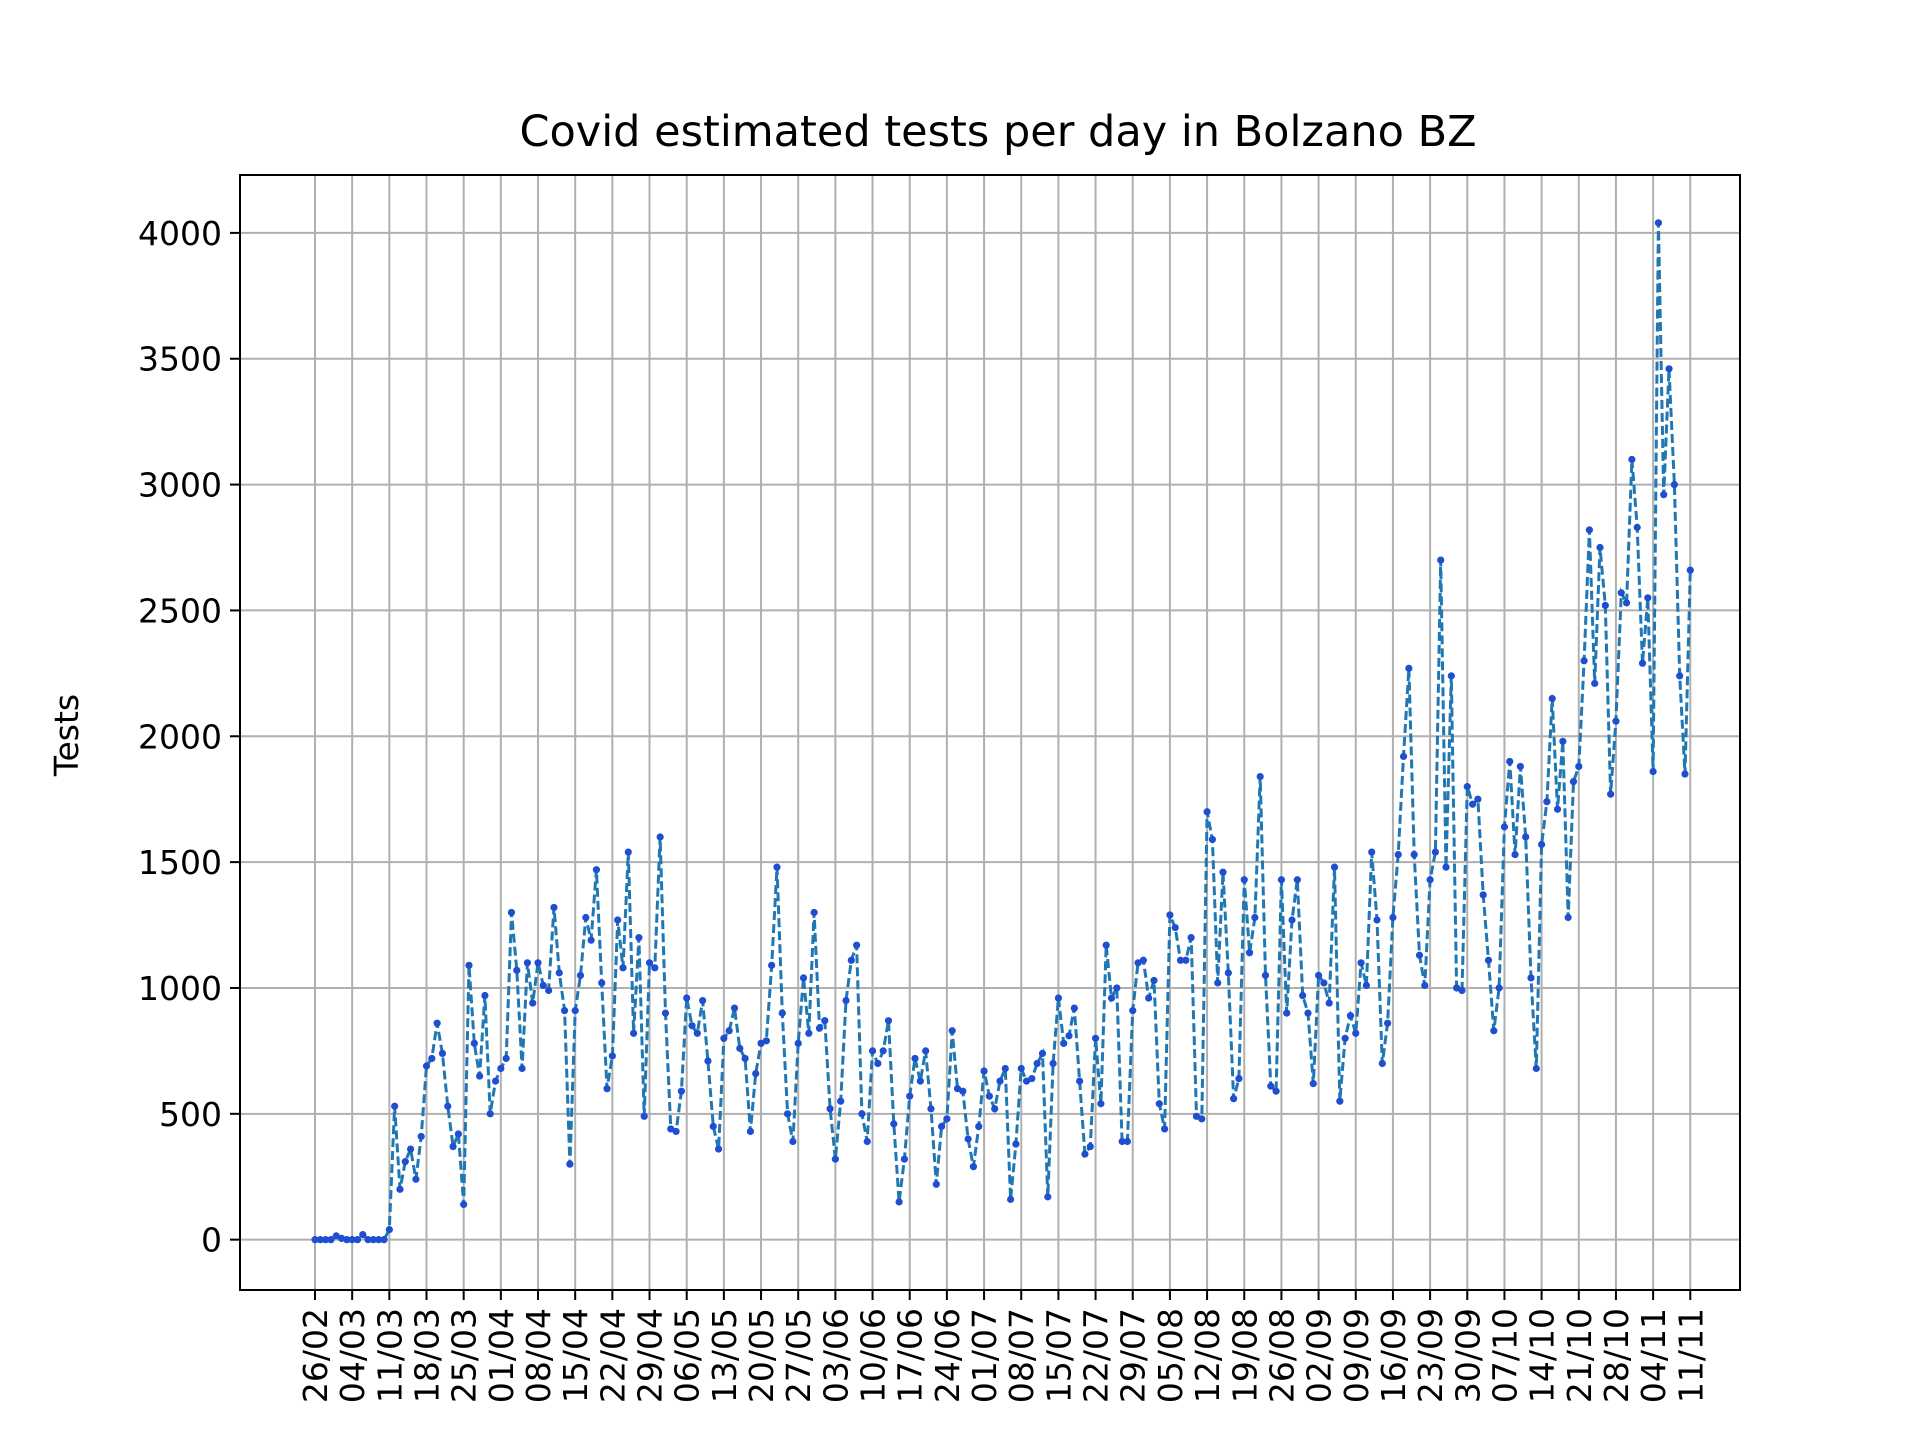  I want to click on x-tick-label: 25/03, so click(464, 1355).